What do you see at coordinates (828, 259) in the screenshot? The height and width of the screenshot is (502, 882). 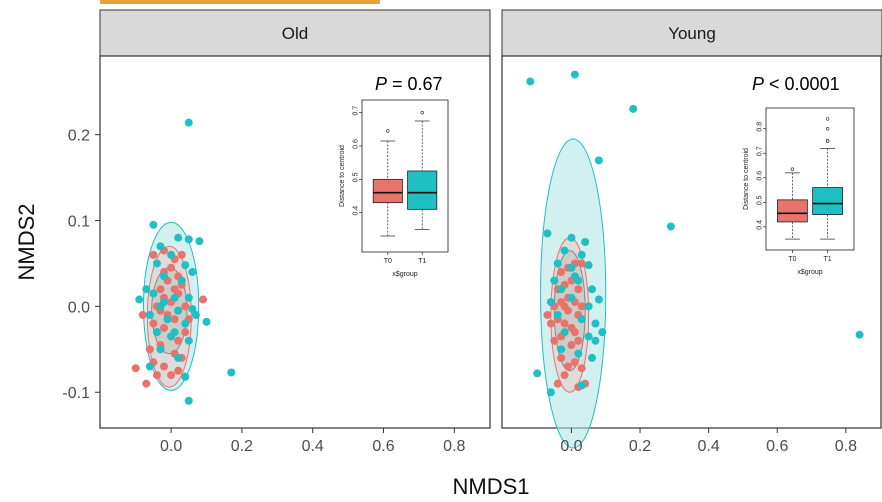 I see `inset-xtick-label: T1` at bounding box center [828, 259].